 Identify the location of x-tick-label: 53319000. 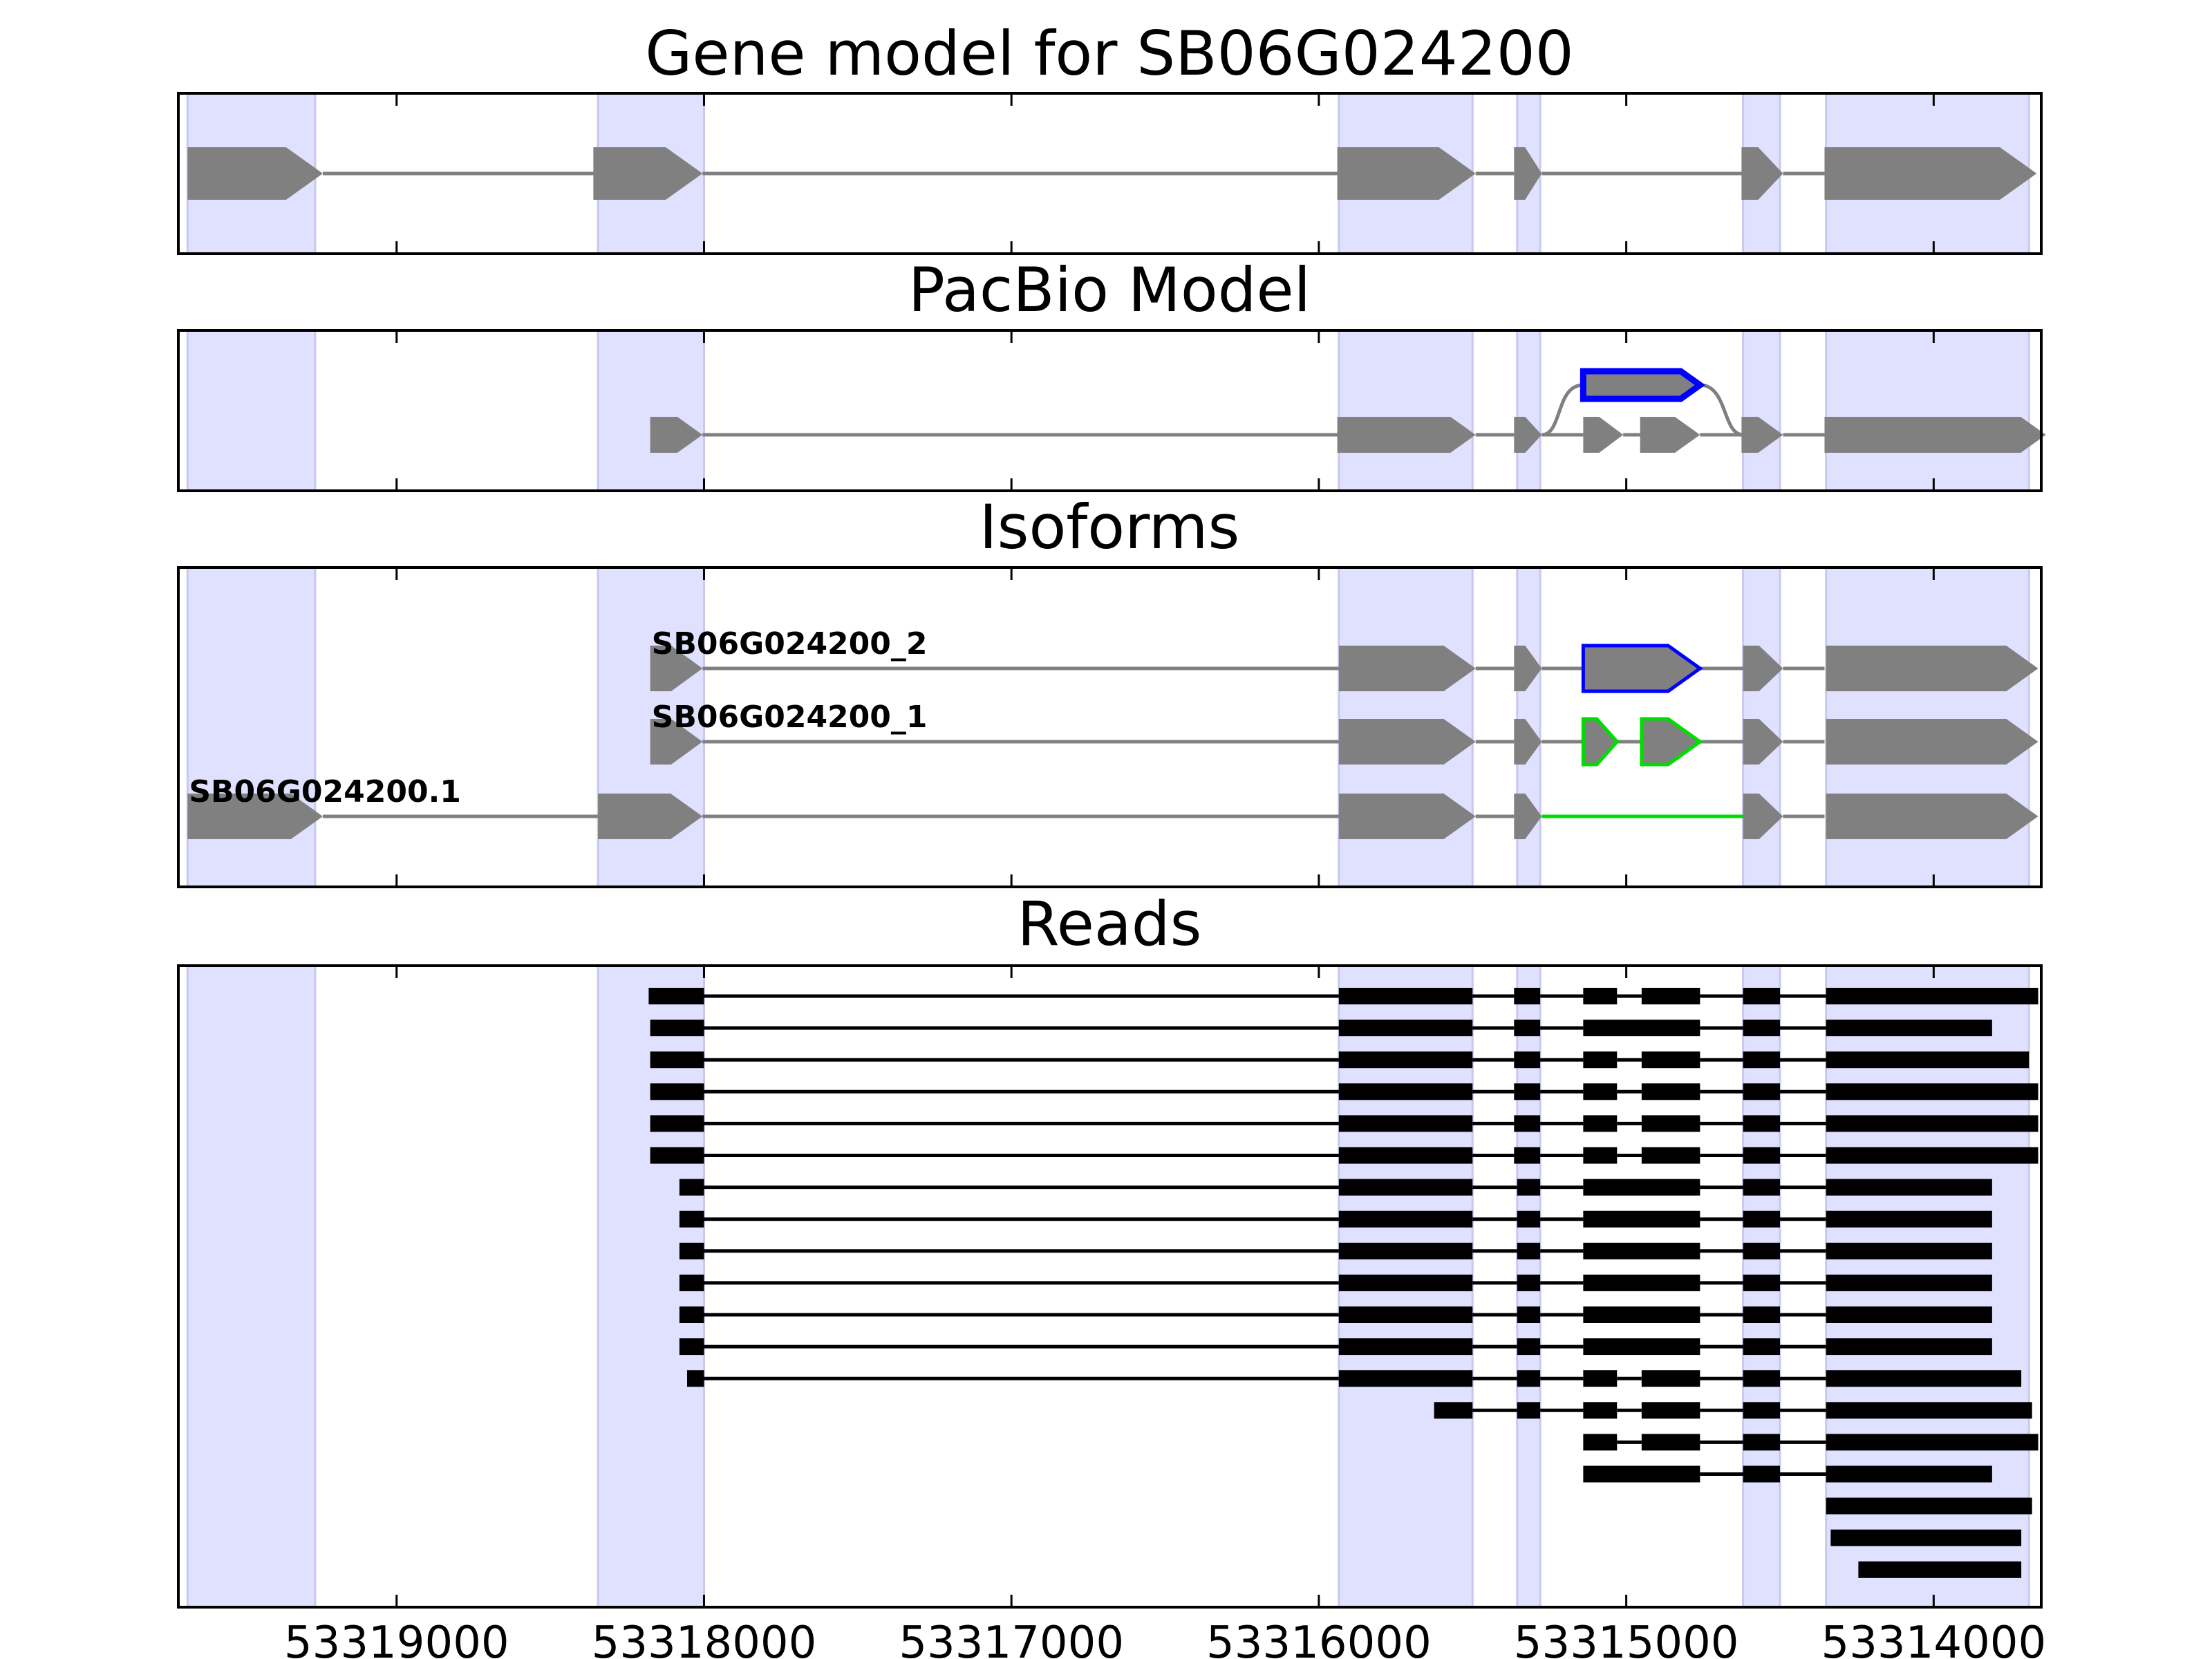
(397, 1638).